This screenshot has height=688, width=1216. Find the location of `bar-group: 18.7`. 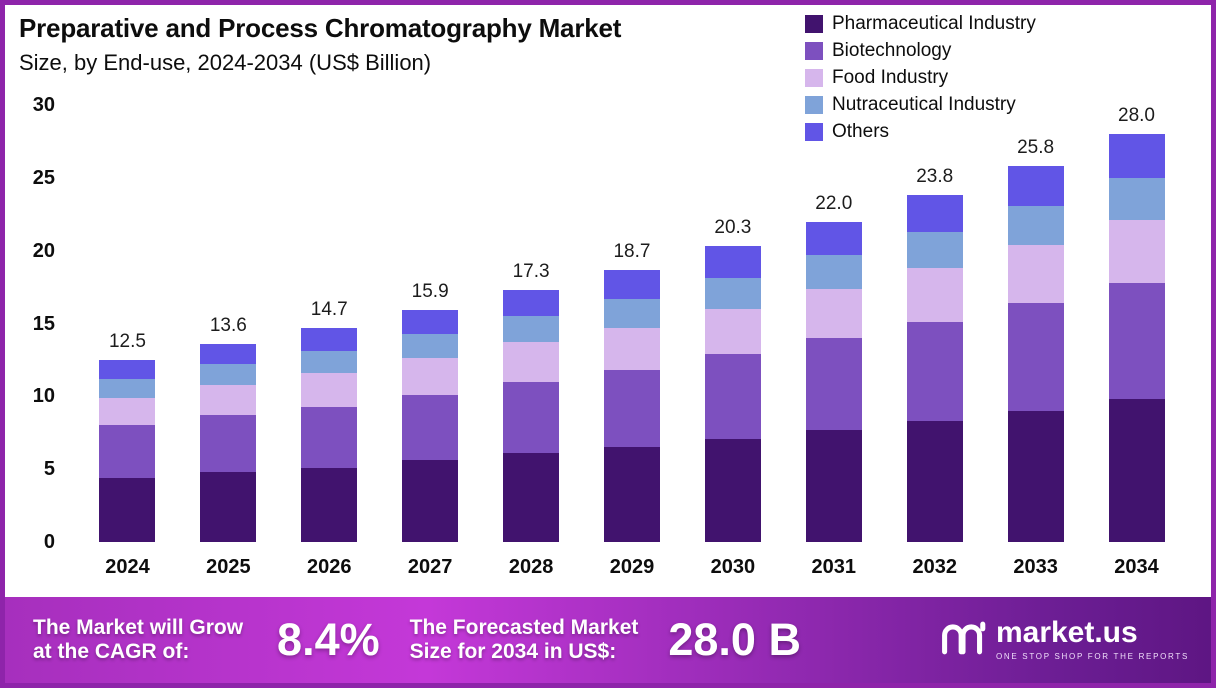

bar-group: 18.7 is located at coordinates (632, 391).